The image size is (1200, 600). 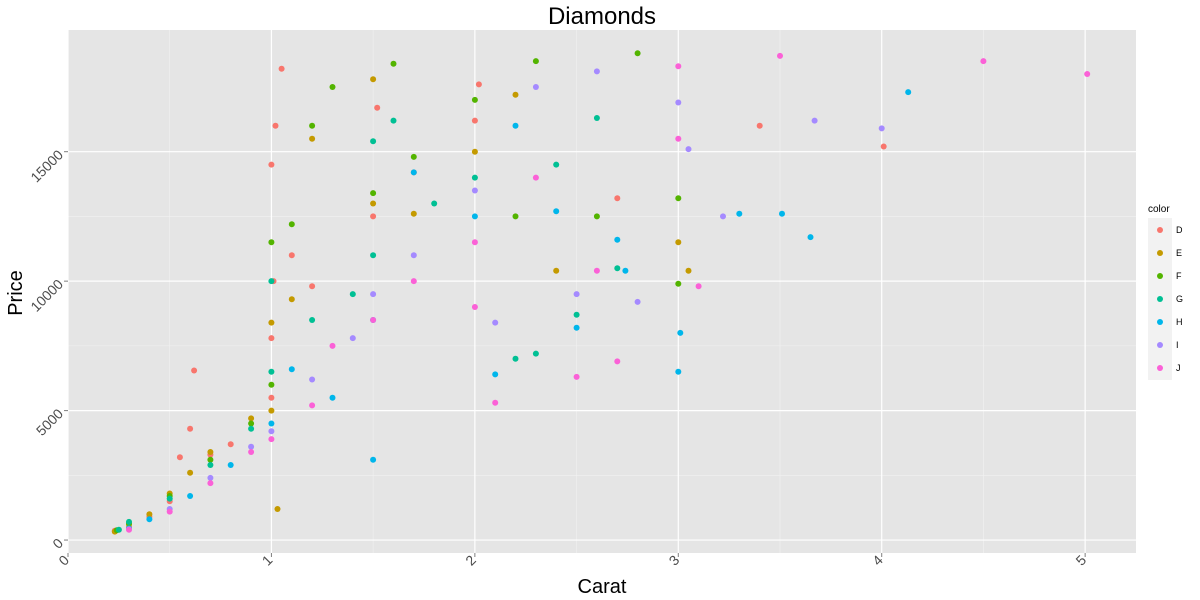 What do you see at coordinates (1160, 299) in the screenshot?
I see `legend-key-G` at bounding box center [1160, 299].